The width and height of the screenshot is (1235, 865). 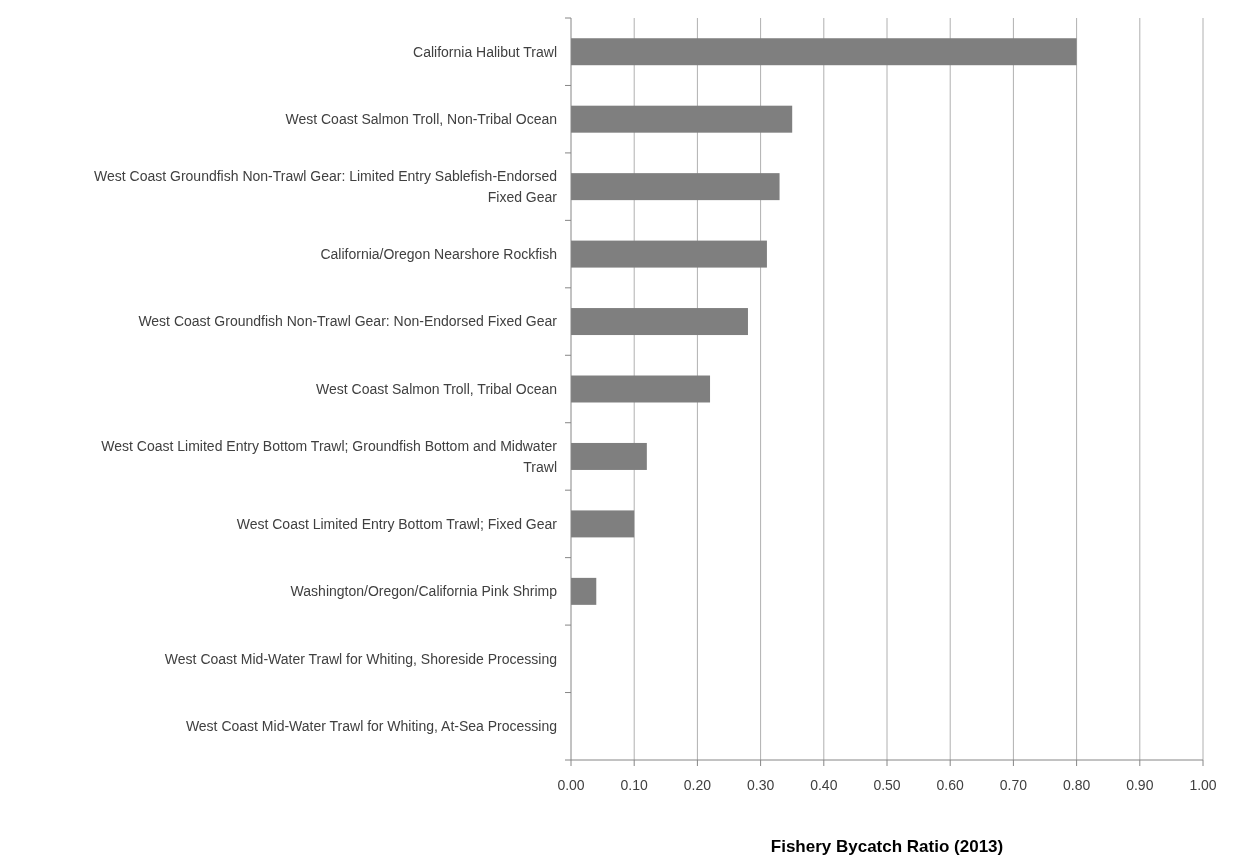 I want to click on y-tick-label: Washington/Oregon/California Pink Shrimp, so click(x=424, y=591).